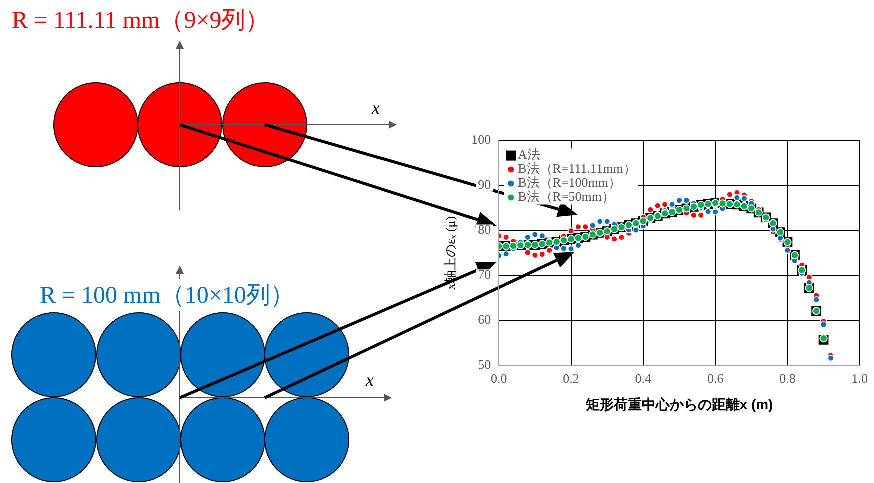 This screenshot has width=874, height=483. Describe the element at coordinates (167, 295) in the screenshot. I see `text: R = 100 mm（10×10列）` at that location.